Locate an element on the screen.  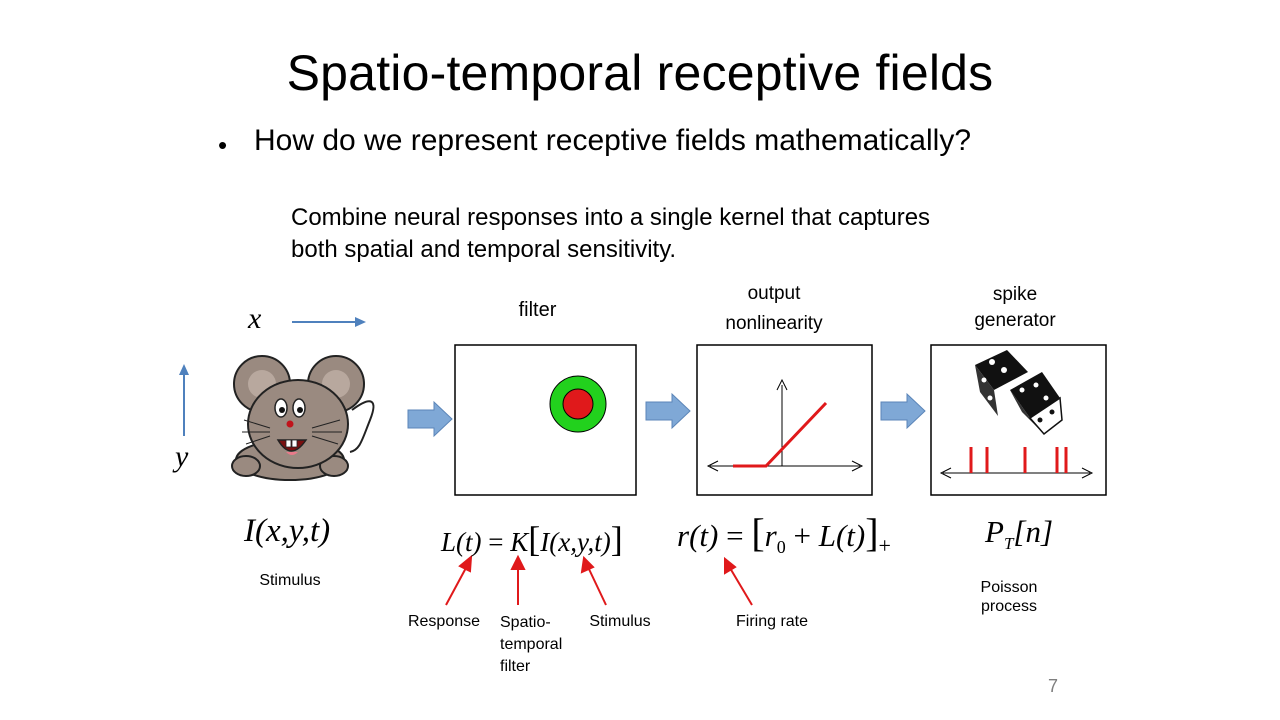
filter-label: filter is located at coordinates (537, 310).